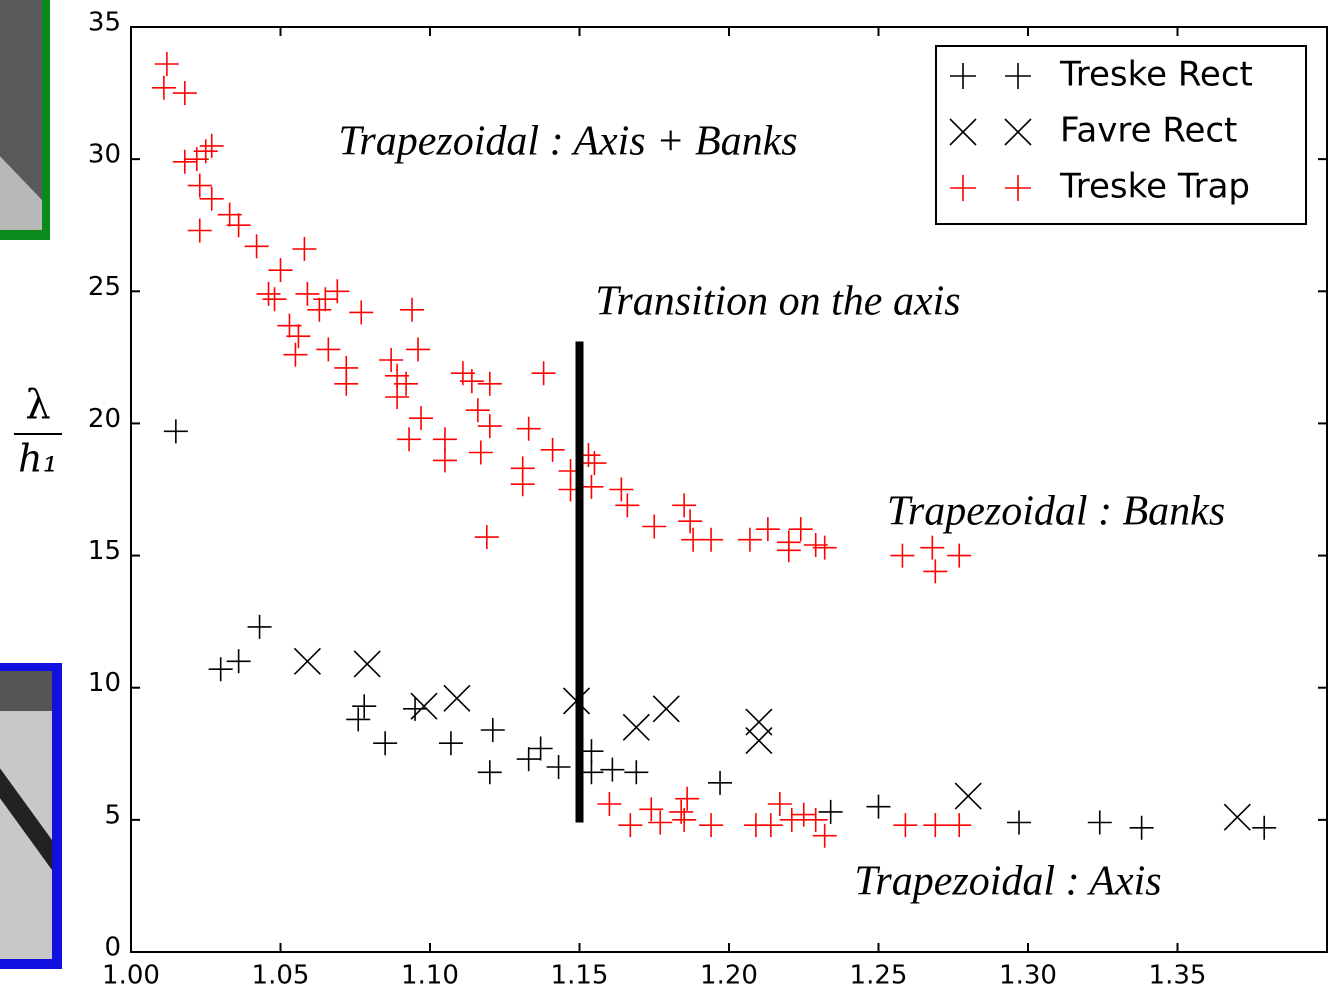 The width and height of the screenshot is (1334, 995). I want to click on legend-box, so click(1121, 135).